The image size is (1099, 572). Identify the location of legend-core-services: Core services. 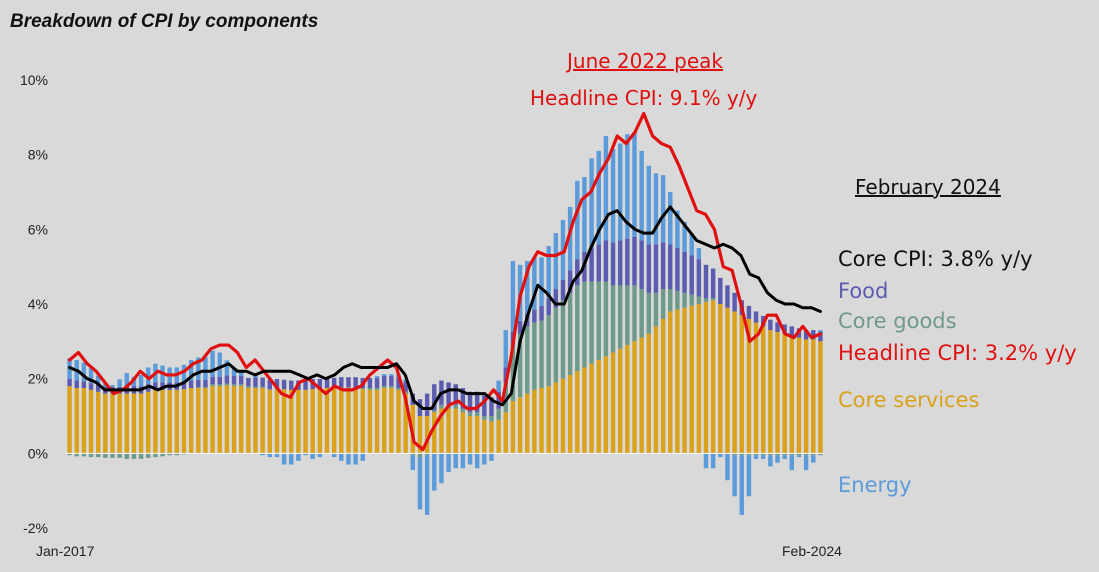
(909, 400).